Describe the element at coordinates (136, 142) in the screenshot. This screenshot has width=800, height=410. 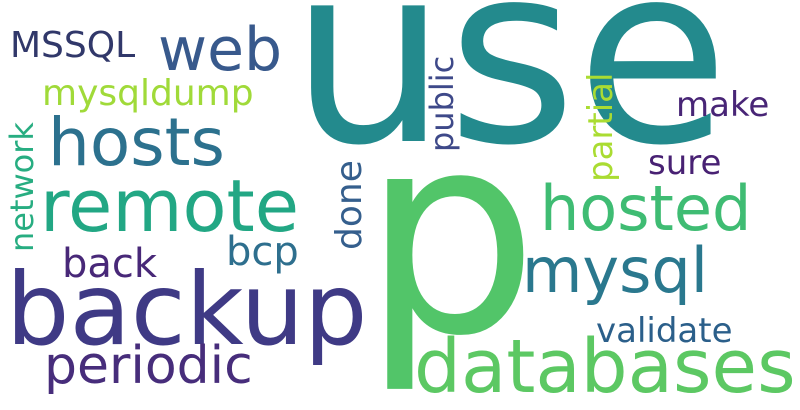
I see `word-hosts: hosts` at that location.